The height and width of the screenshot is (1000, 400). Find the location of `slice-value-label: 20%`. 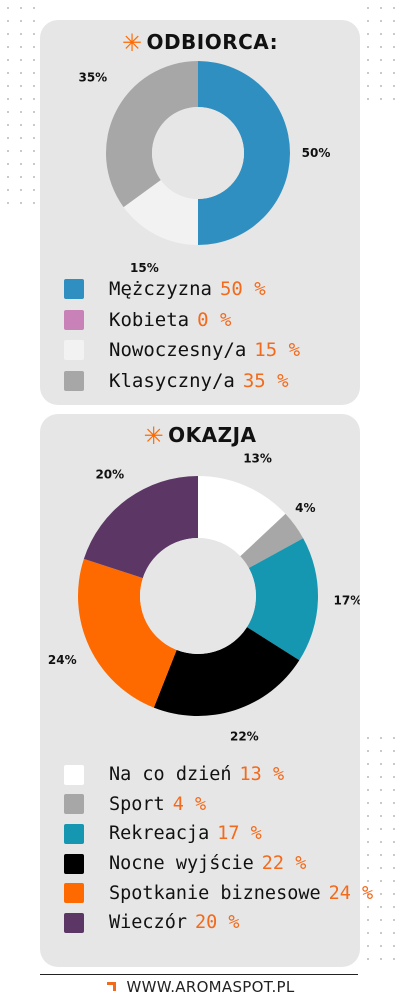

slice-value-label: 20% is located at coordinates (109, 475).